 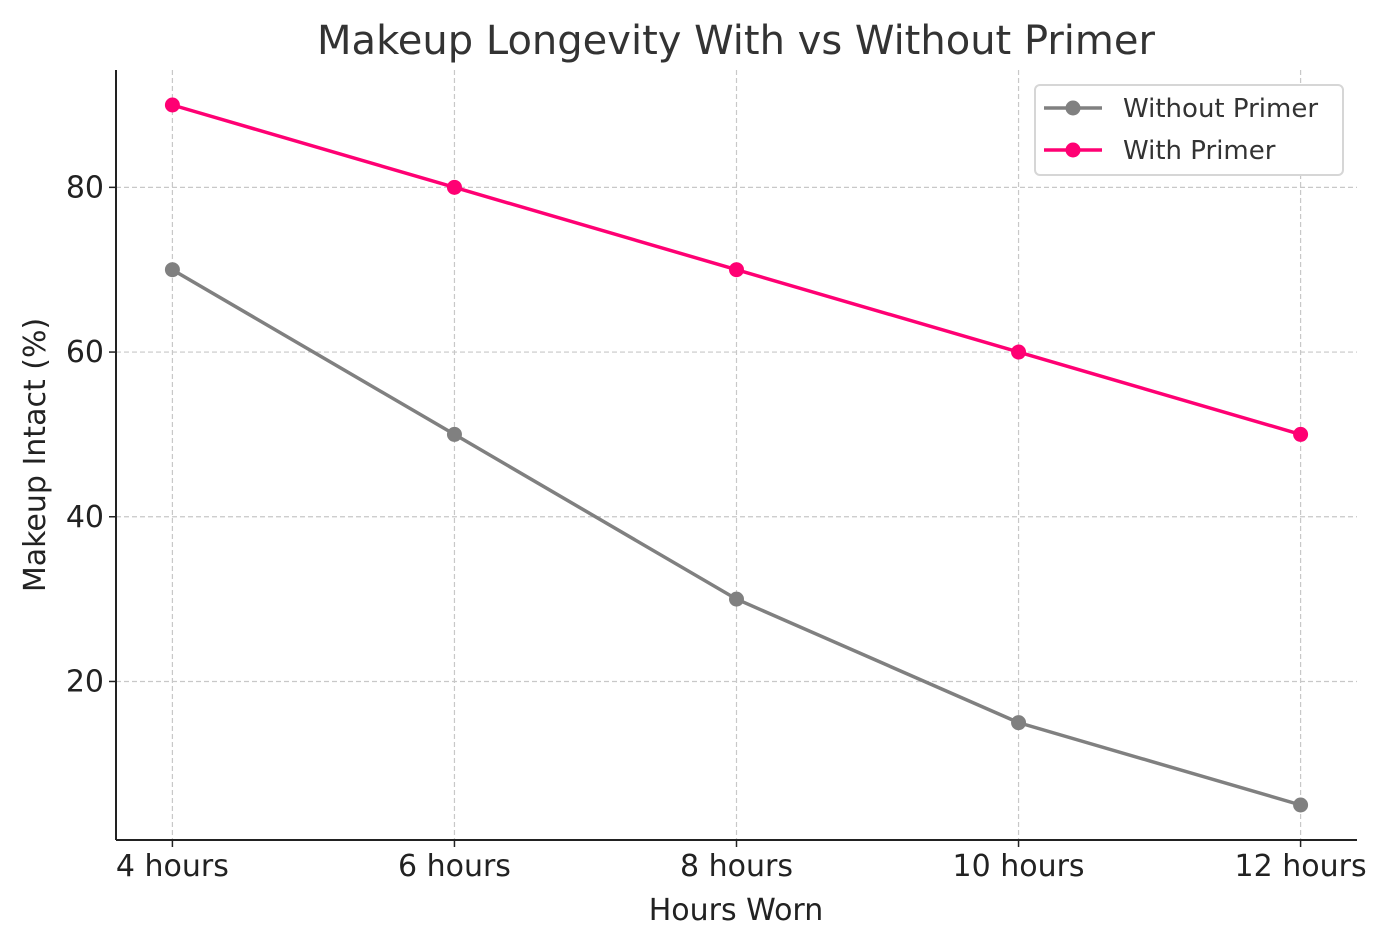 I want to click on x-tick-label: 6 hours, so click(x=454, y=866).